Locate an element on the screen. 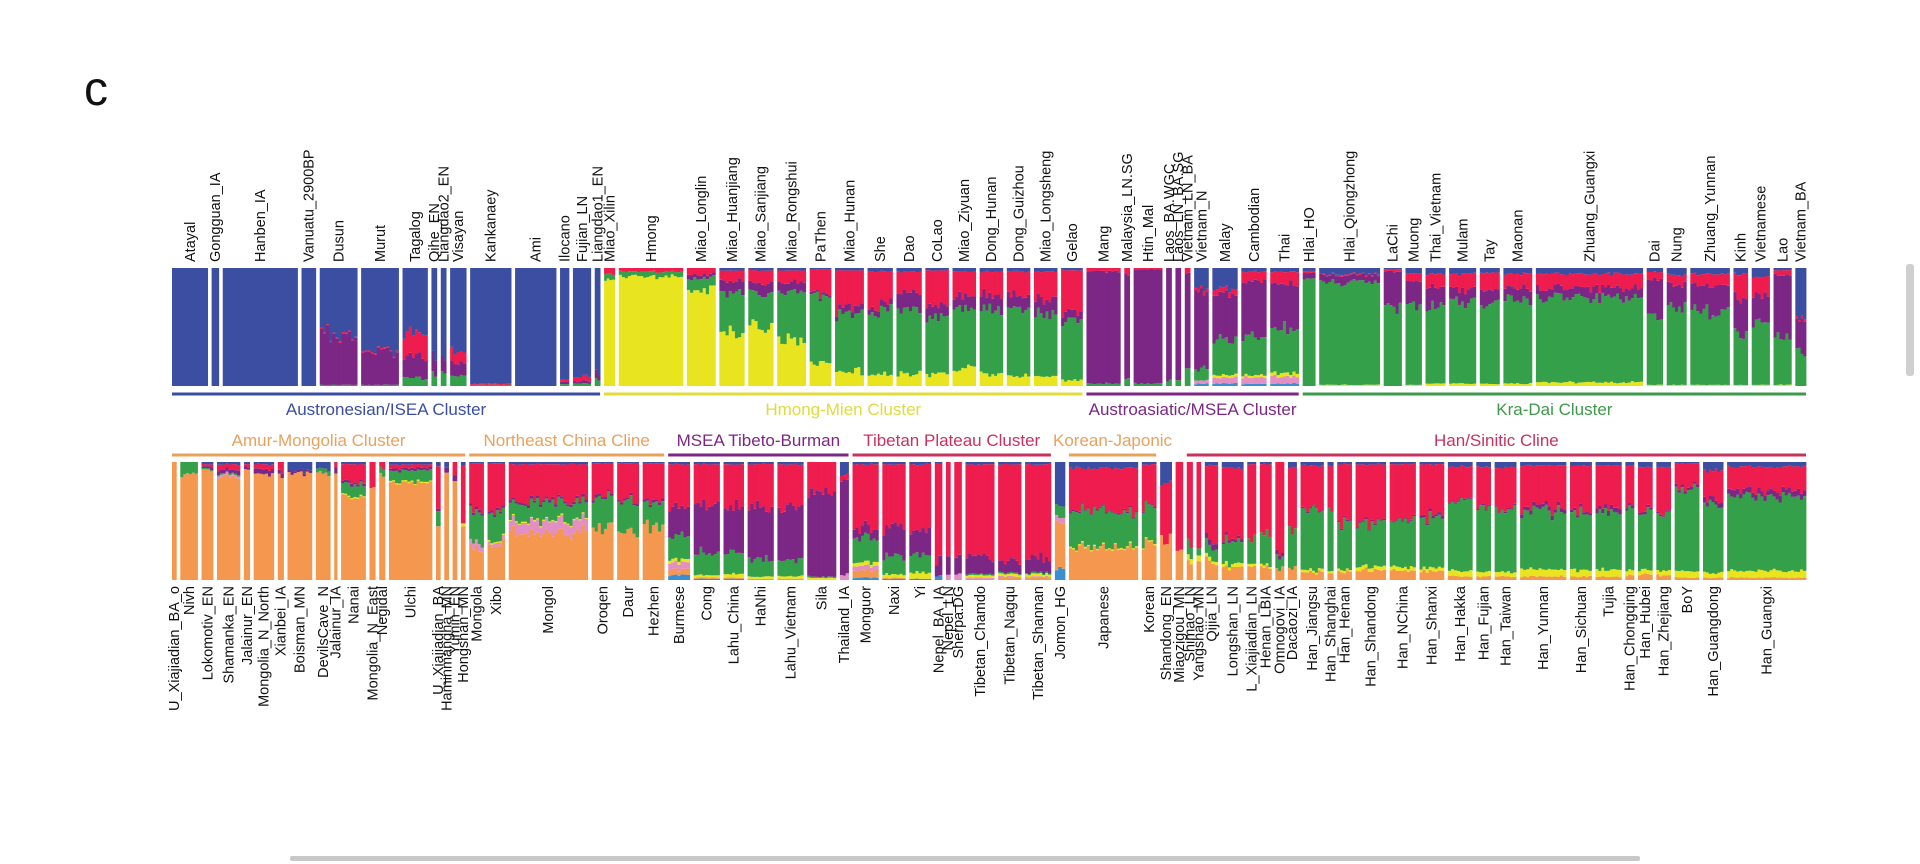 The height and width of the screenshot is (864, 1920). population-label: Japanese is located at coordinates (1104, 617).